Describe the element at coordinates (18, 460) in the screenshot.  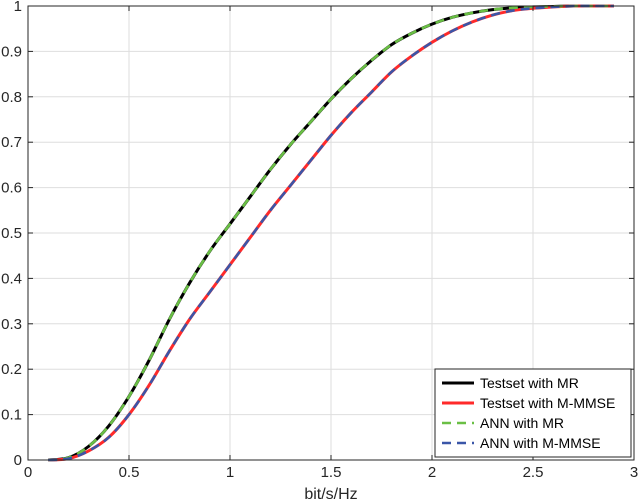
I see `y-tick-label: 0` at that location.